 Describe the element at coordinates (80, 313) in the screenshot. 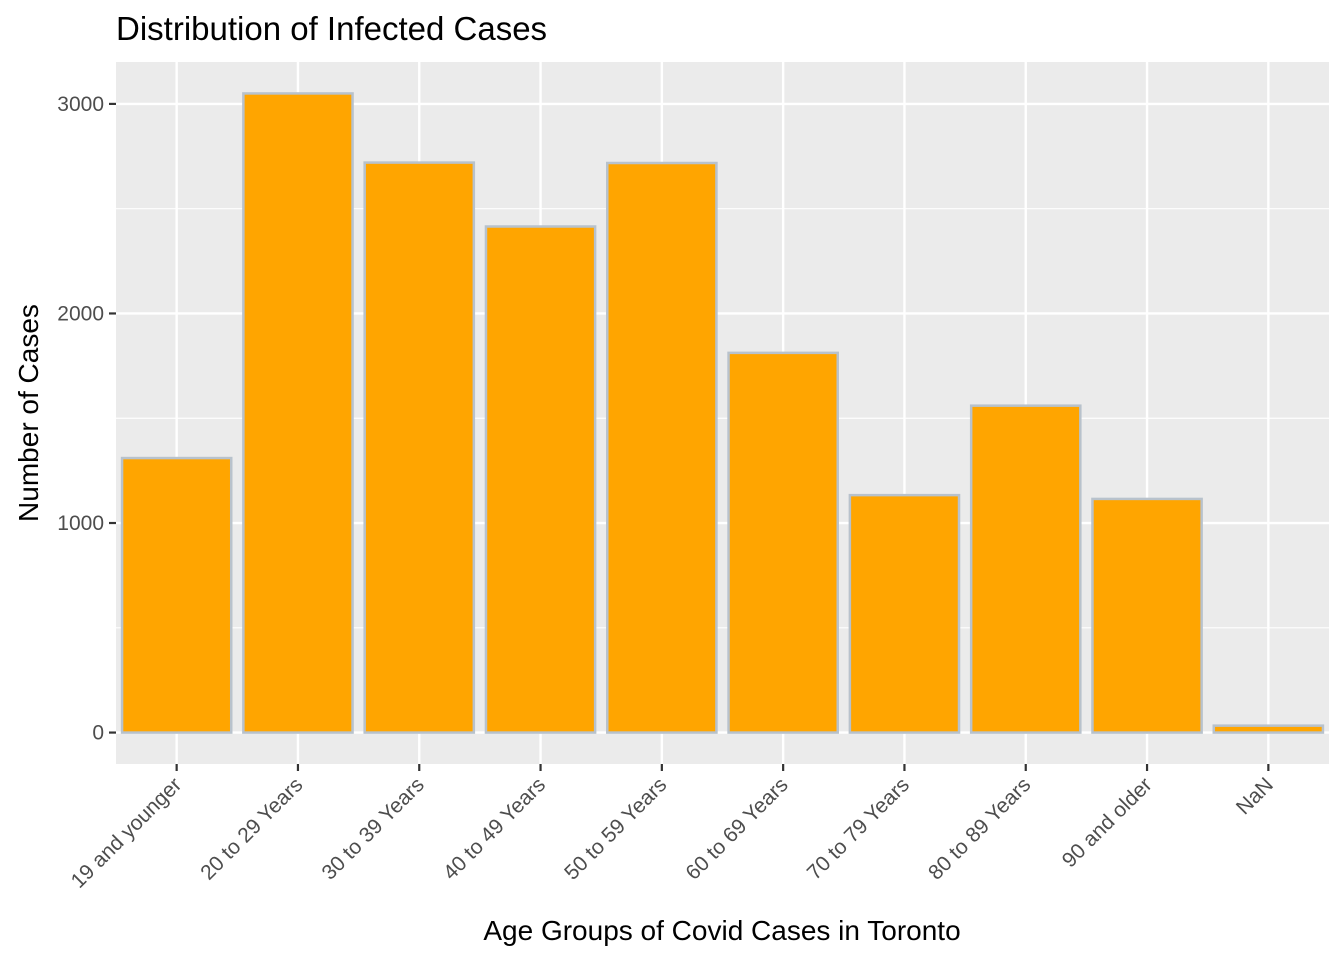

I see `y-tick-label: 2000` at that location.